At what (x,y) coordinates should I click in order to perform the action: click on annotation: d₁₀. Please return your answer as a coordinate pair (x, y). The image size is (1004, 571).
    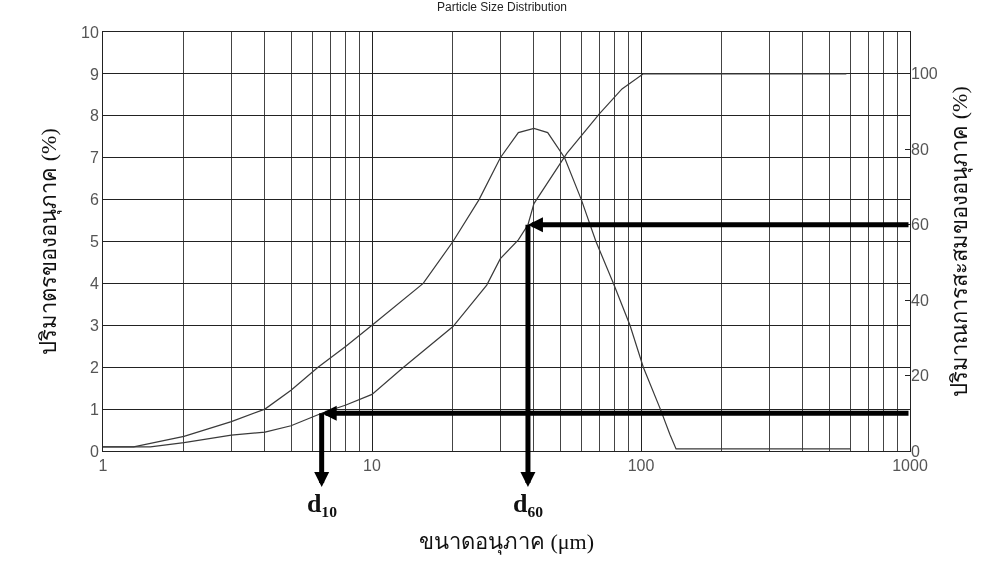
    Looking at the image, I should click on (322, 503).